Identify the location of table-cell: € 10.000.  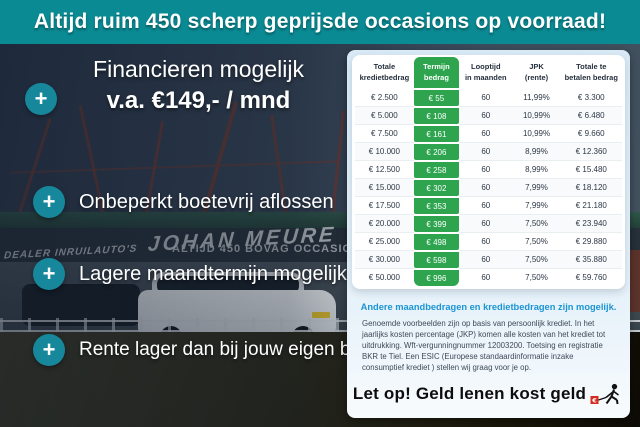
(384, 151).